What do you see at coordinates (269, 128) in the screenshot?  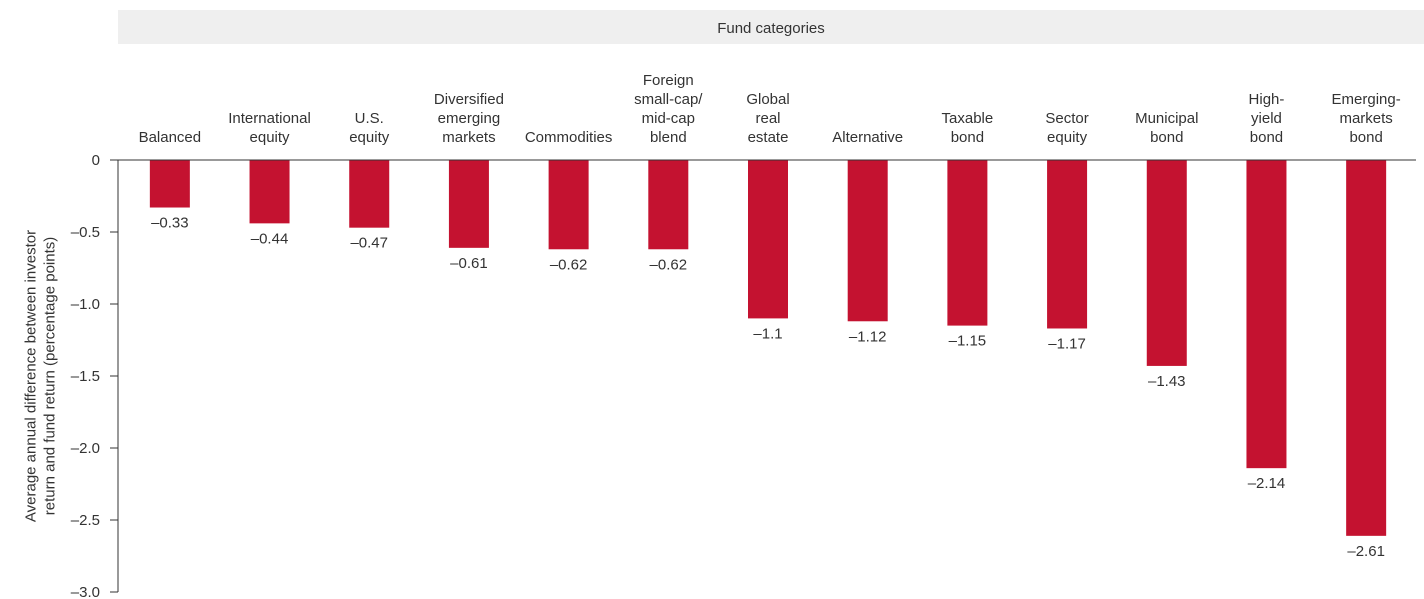 I see `x-tick-label: International equity` at bounding box center [269, 128].